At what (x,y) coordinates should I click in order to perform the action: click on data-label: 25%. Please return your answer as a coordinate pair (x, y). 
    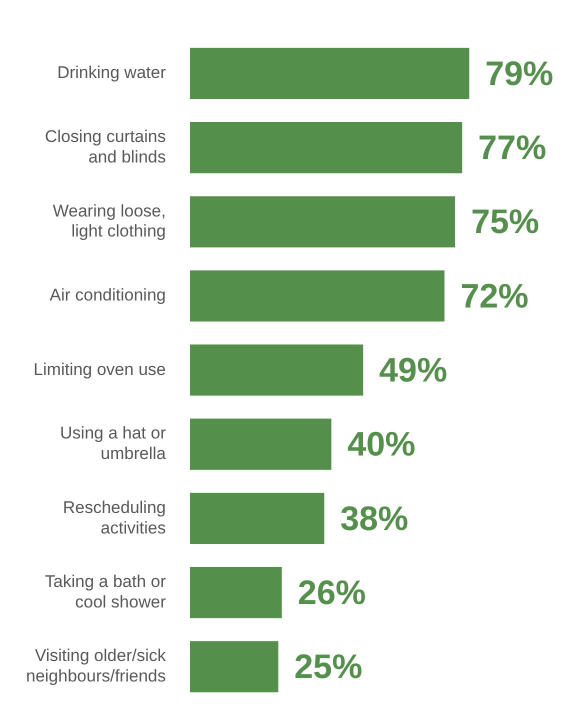
    Looking at the image, I should click on (328, 667).